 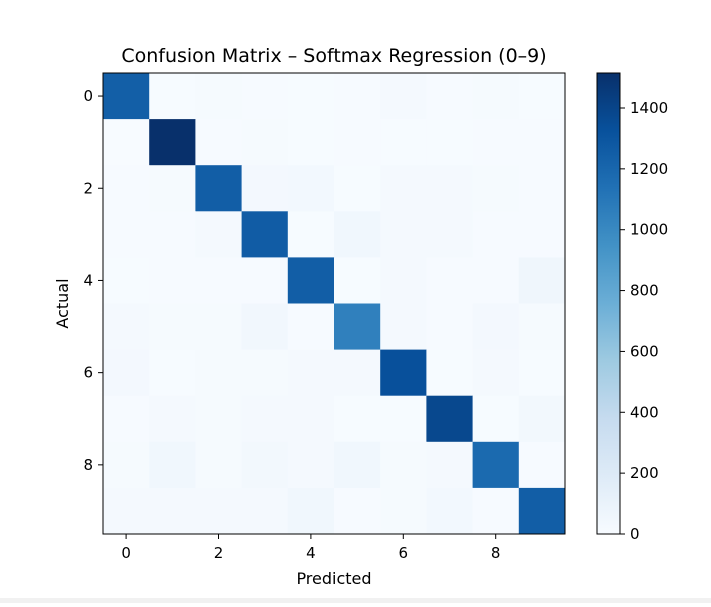 What do you see at coordinates (644, 473) in the screenshot?
I see `colorbar-tick-label: 200` at bounding box center [644, 473].